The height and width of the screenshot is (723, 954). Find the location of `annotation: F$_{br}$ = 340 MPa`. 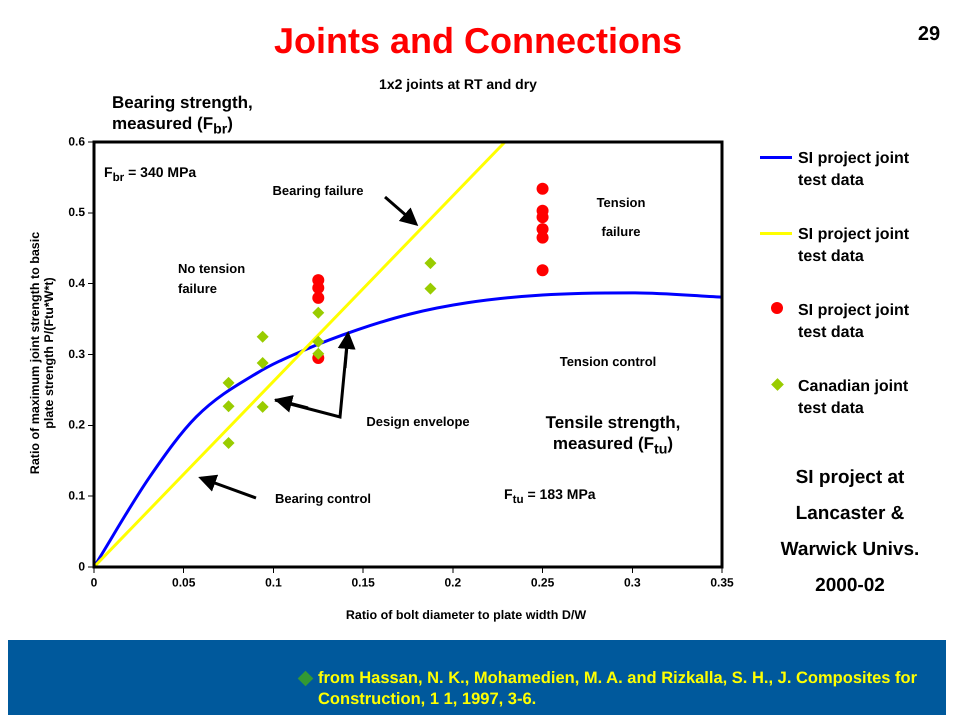

annotation: F$_{br}$ = 340 MPa is located at coordinates (150, 174).